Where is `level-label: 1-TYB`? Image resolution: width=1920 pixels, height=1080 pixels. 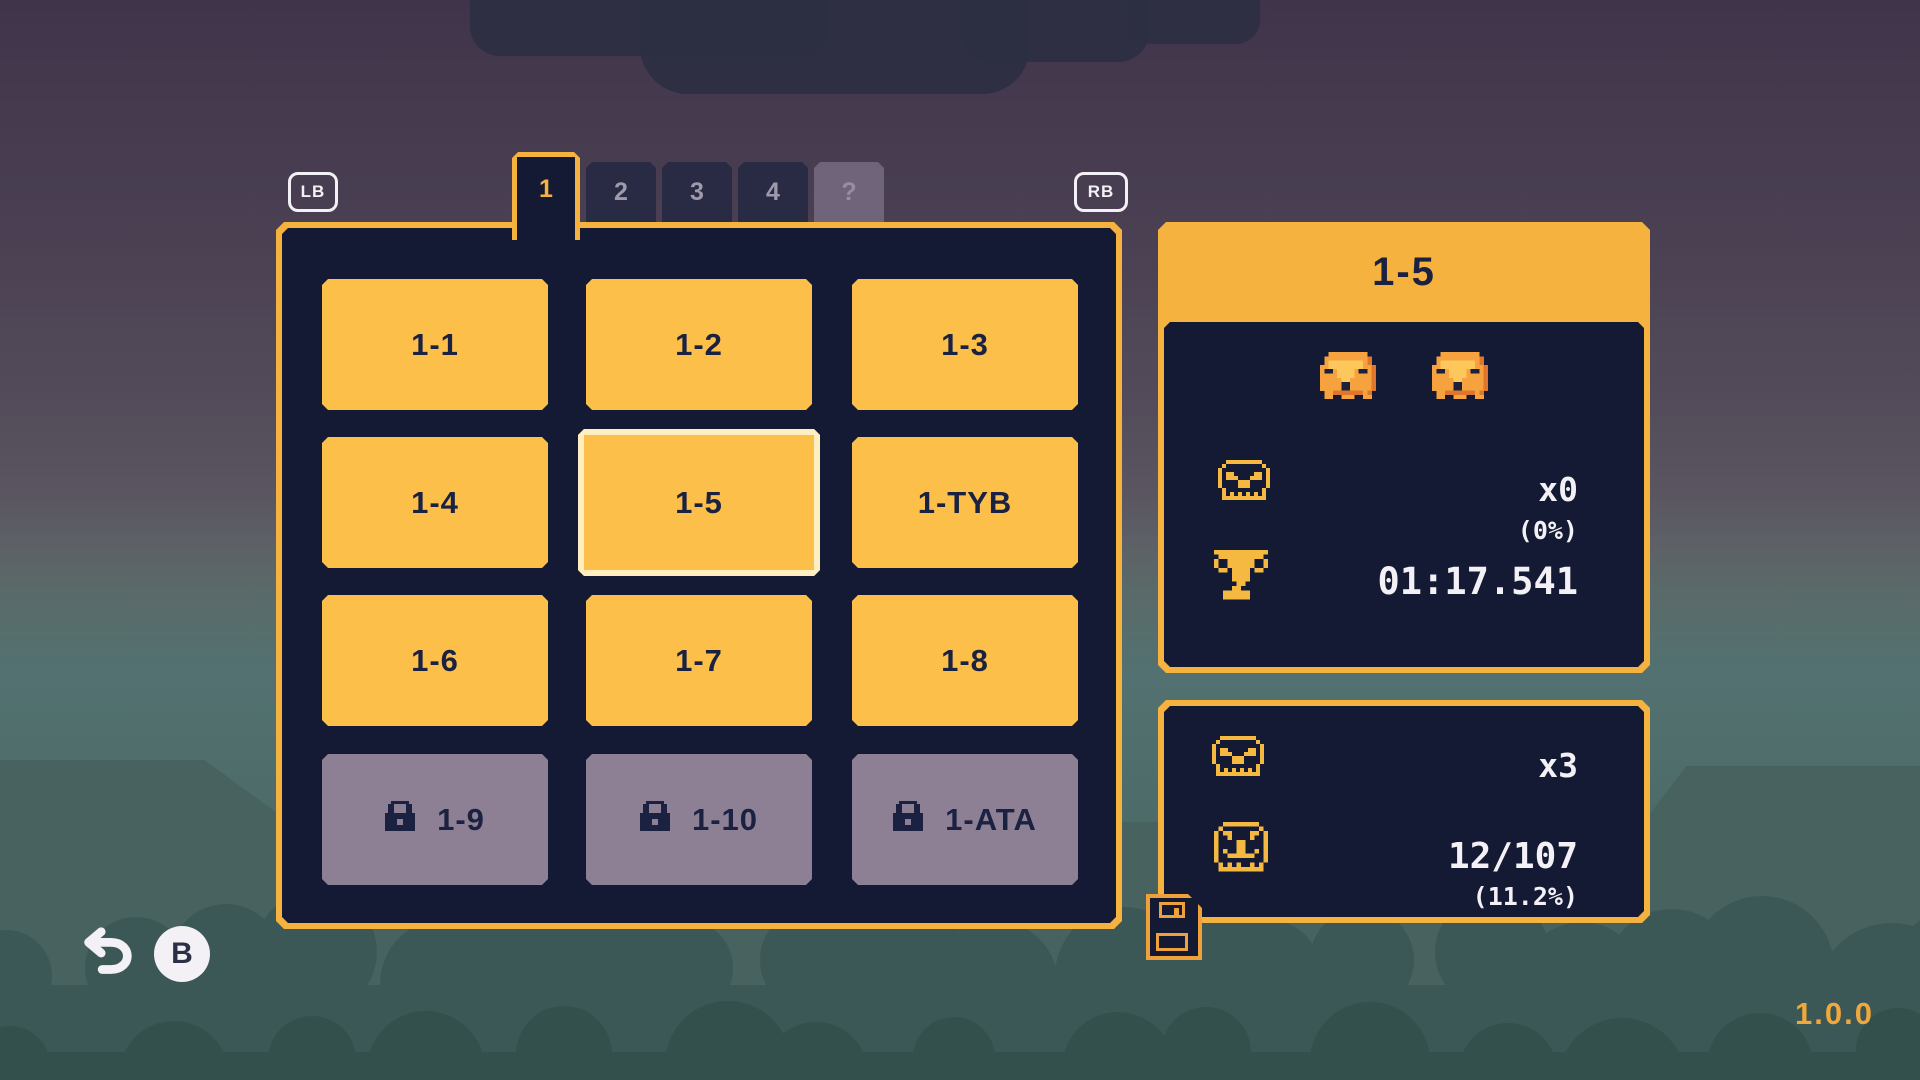
level-label: 1-TYB is located at coordinates (965, 502).